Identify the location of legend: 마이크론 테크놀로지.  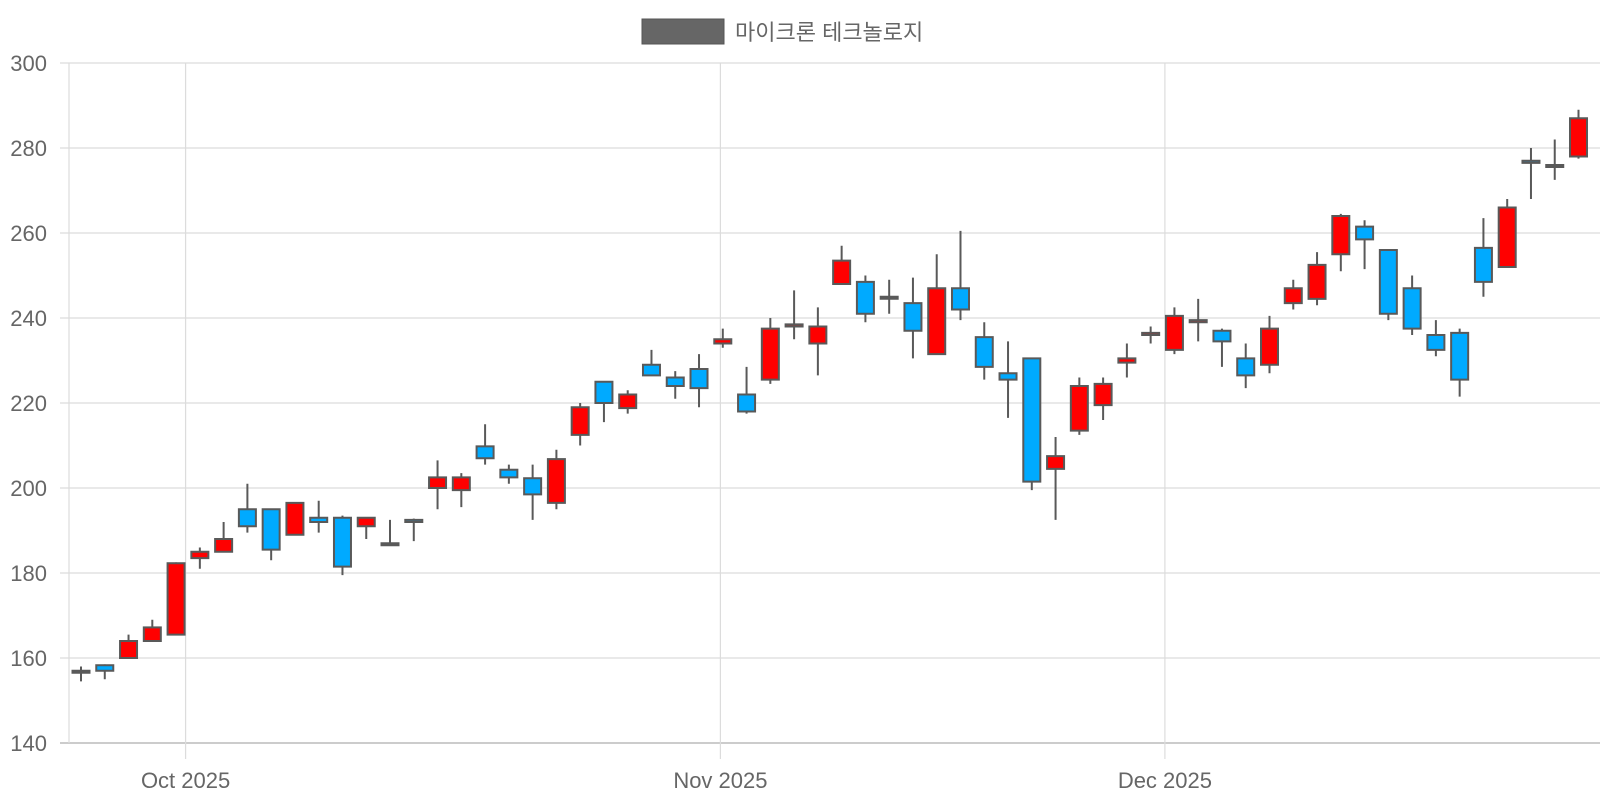
(782, 31).